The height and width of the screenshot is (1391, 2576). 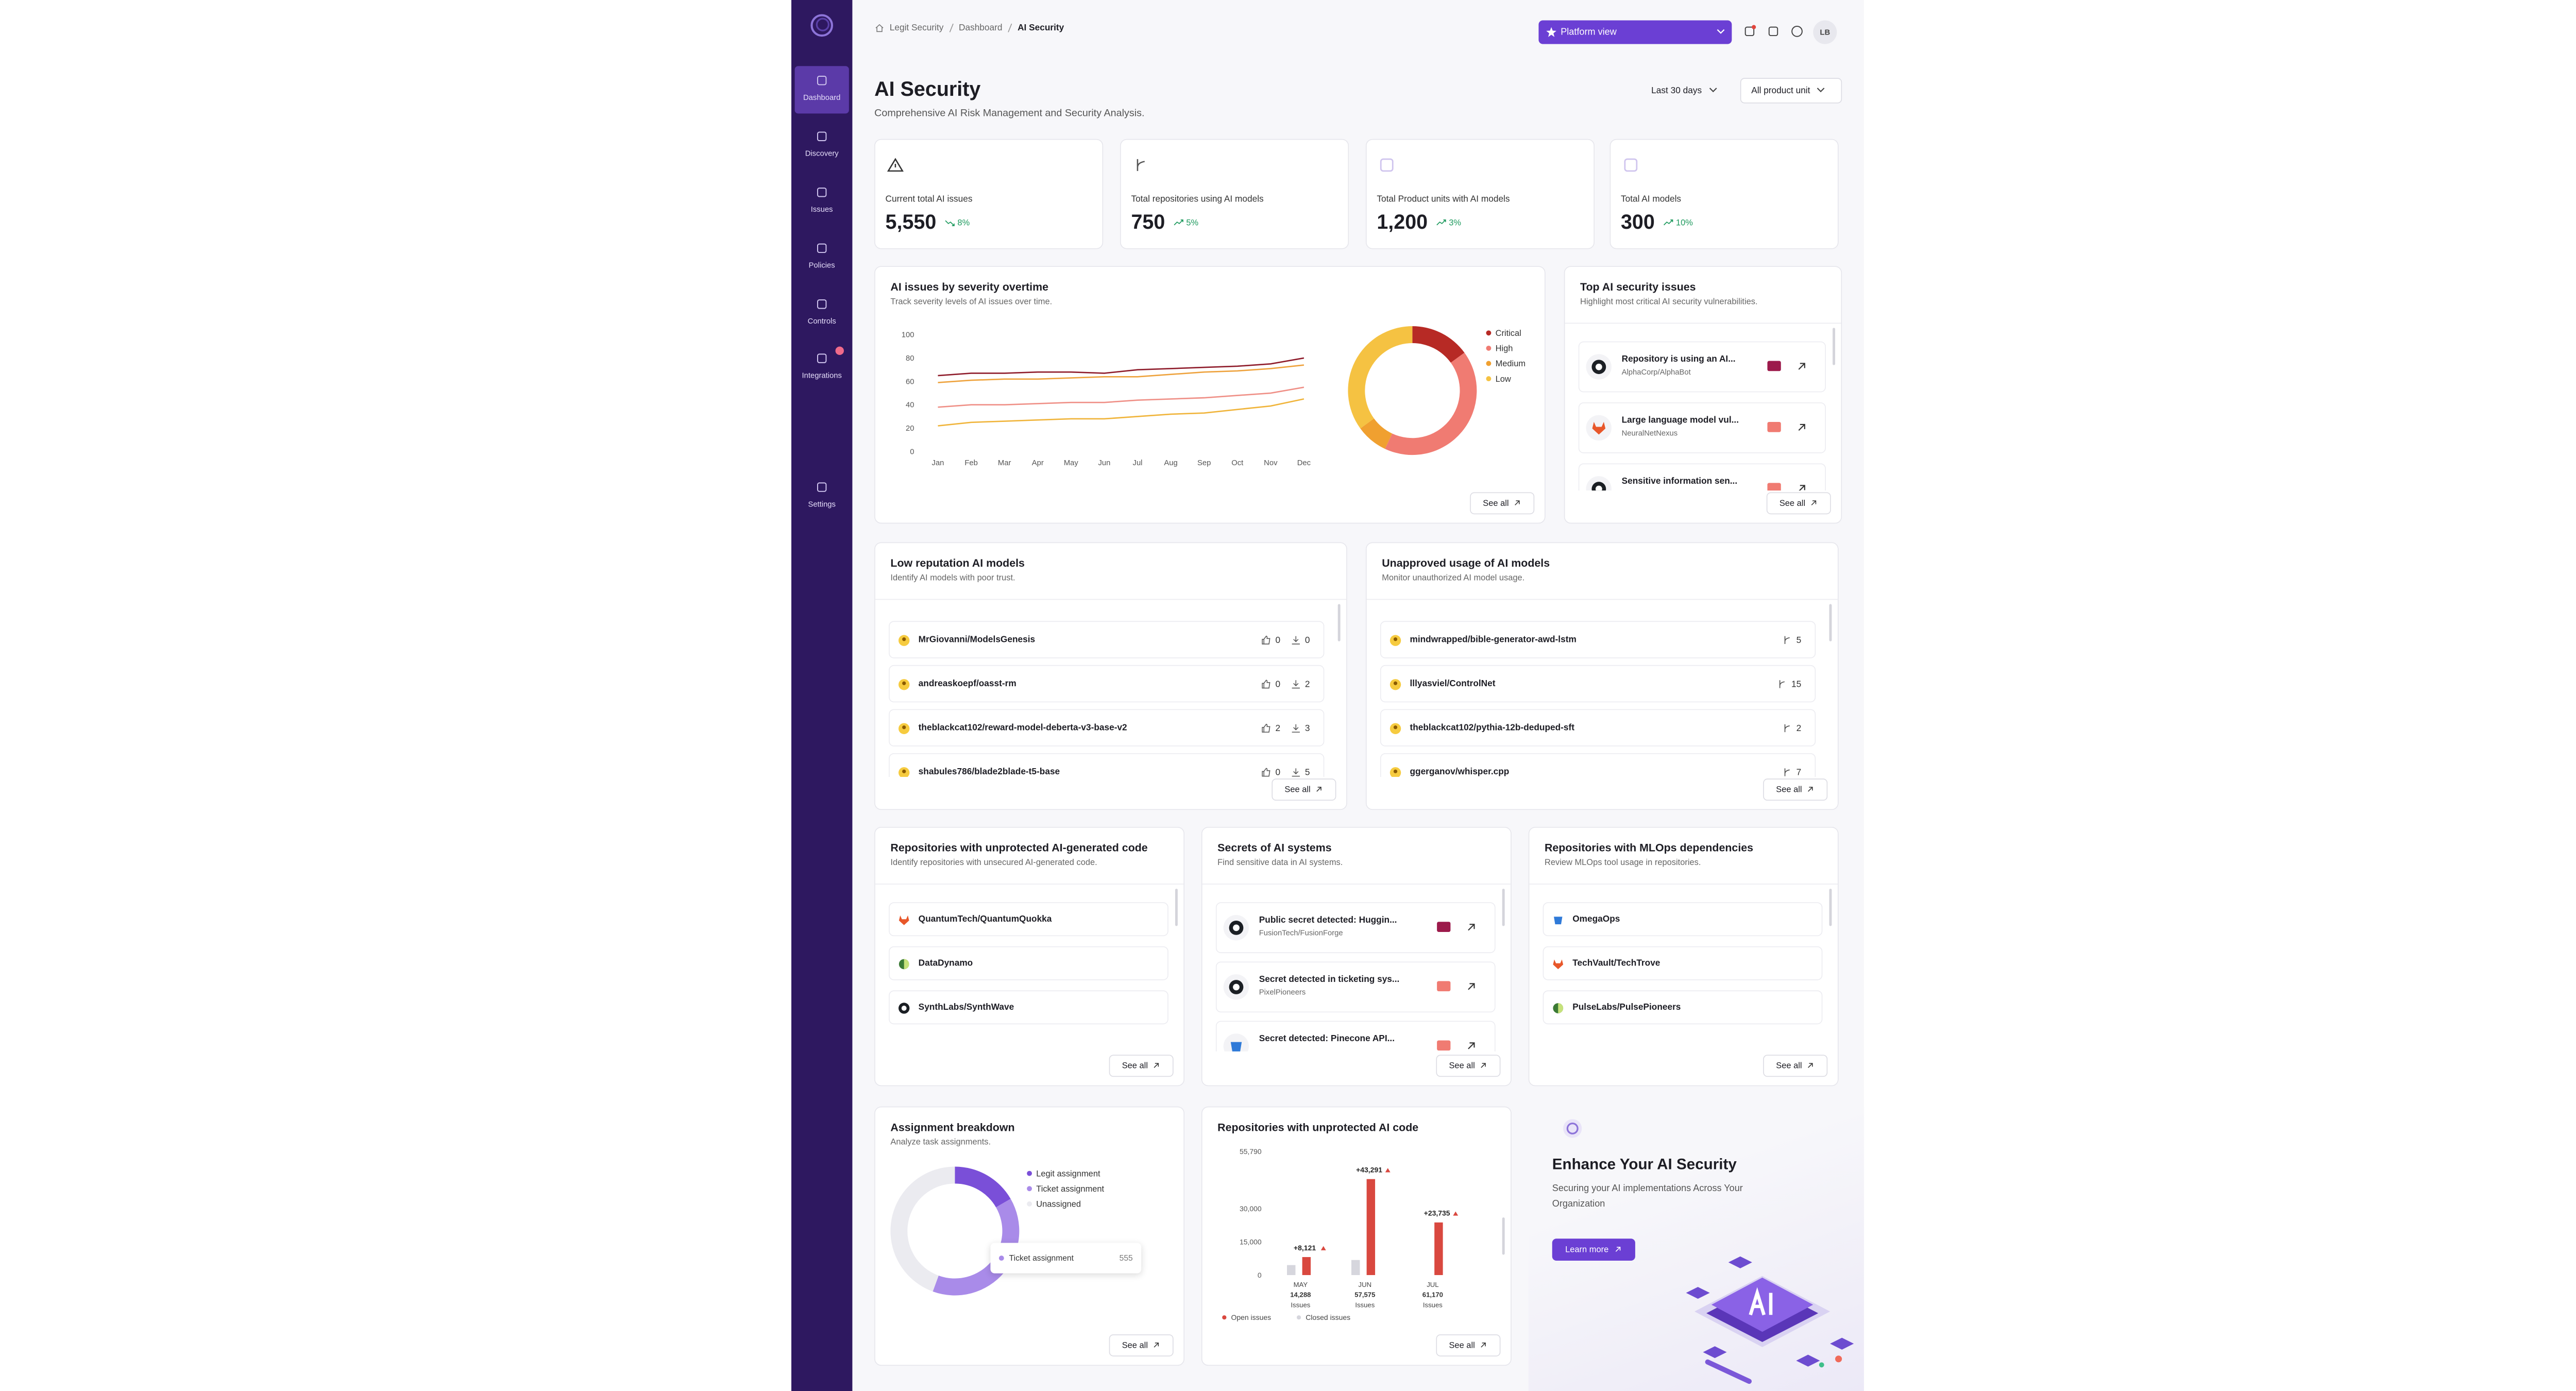 I want to click on stat-value-row: 1,200 3%, so click(x=1419, y=222).